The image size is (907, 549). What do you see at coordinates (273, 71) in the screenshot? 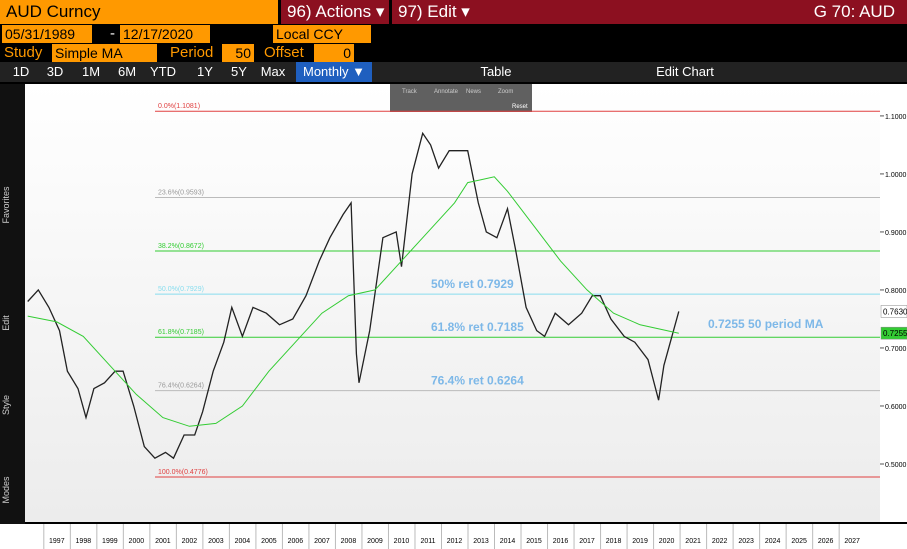
I see `range-button: Max` at bounding box center [273, 71].